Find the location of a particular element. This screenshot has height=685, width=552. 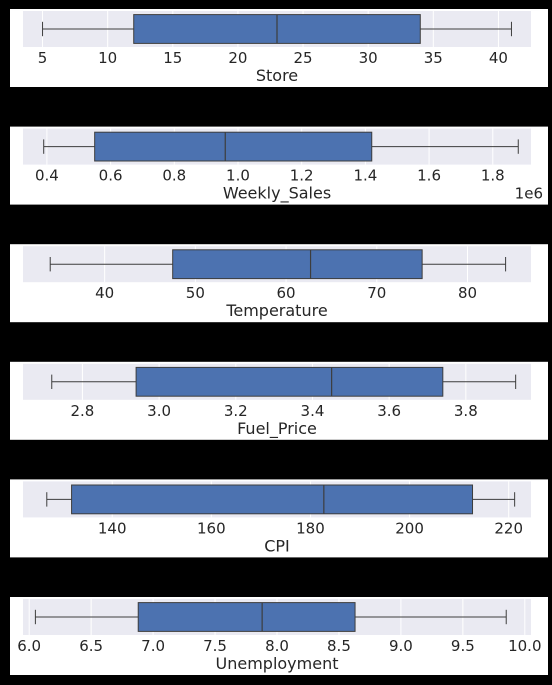

x-tick-label: 3.0 is located at coordinates (159, 411).